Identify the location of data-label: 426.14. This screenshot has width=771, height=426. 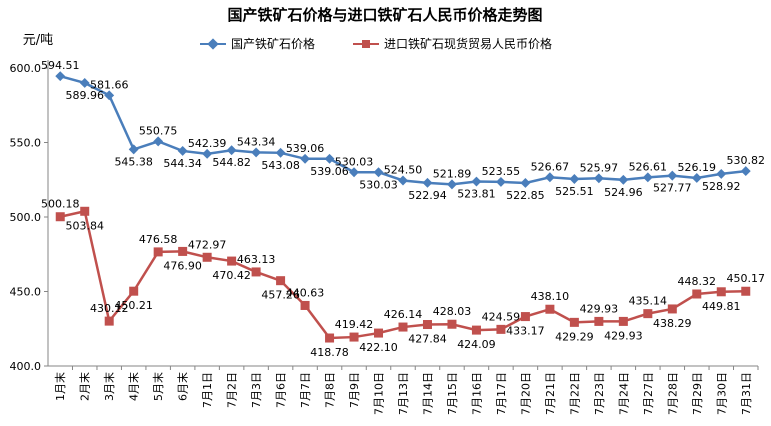
(403, 314).